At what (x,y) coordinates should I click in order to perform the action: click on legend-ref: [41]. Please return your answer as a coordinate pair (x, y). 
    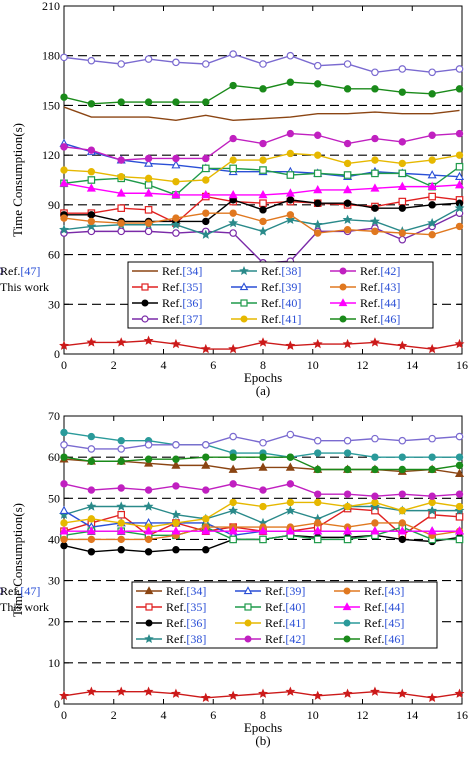
    Looking at the image, I should click on (291, 319).